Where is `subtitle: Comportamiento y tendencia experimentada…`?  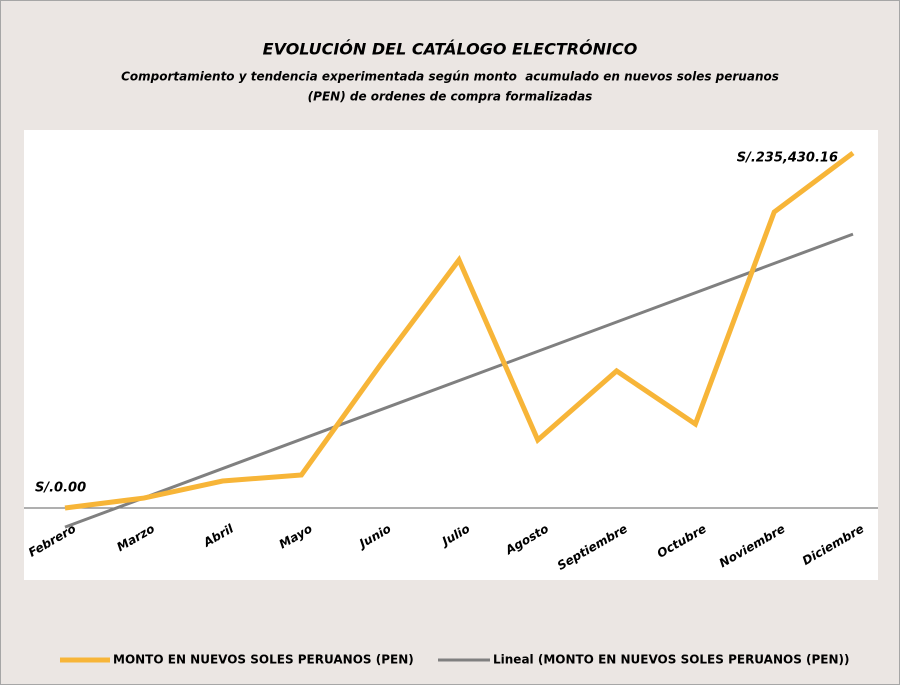
subtitle: Comportamiento y tendencia experimentada… is located at coordinates (450, 77).